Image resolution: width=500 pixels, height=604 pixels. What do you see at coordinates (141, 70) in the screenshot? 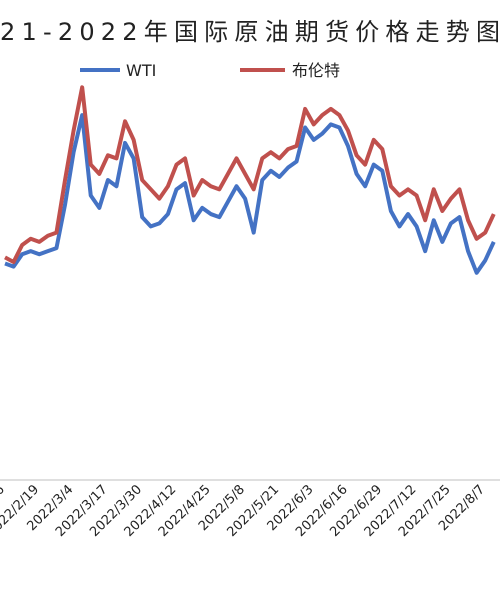
I see `legend-label: WTI` at bounding box center [141, 70].